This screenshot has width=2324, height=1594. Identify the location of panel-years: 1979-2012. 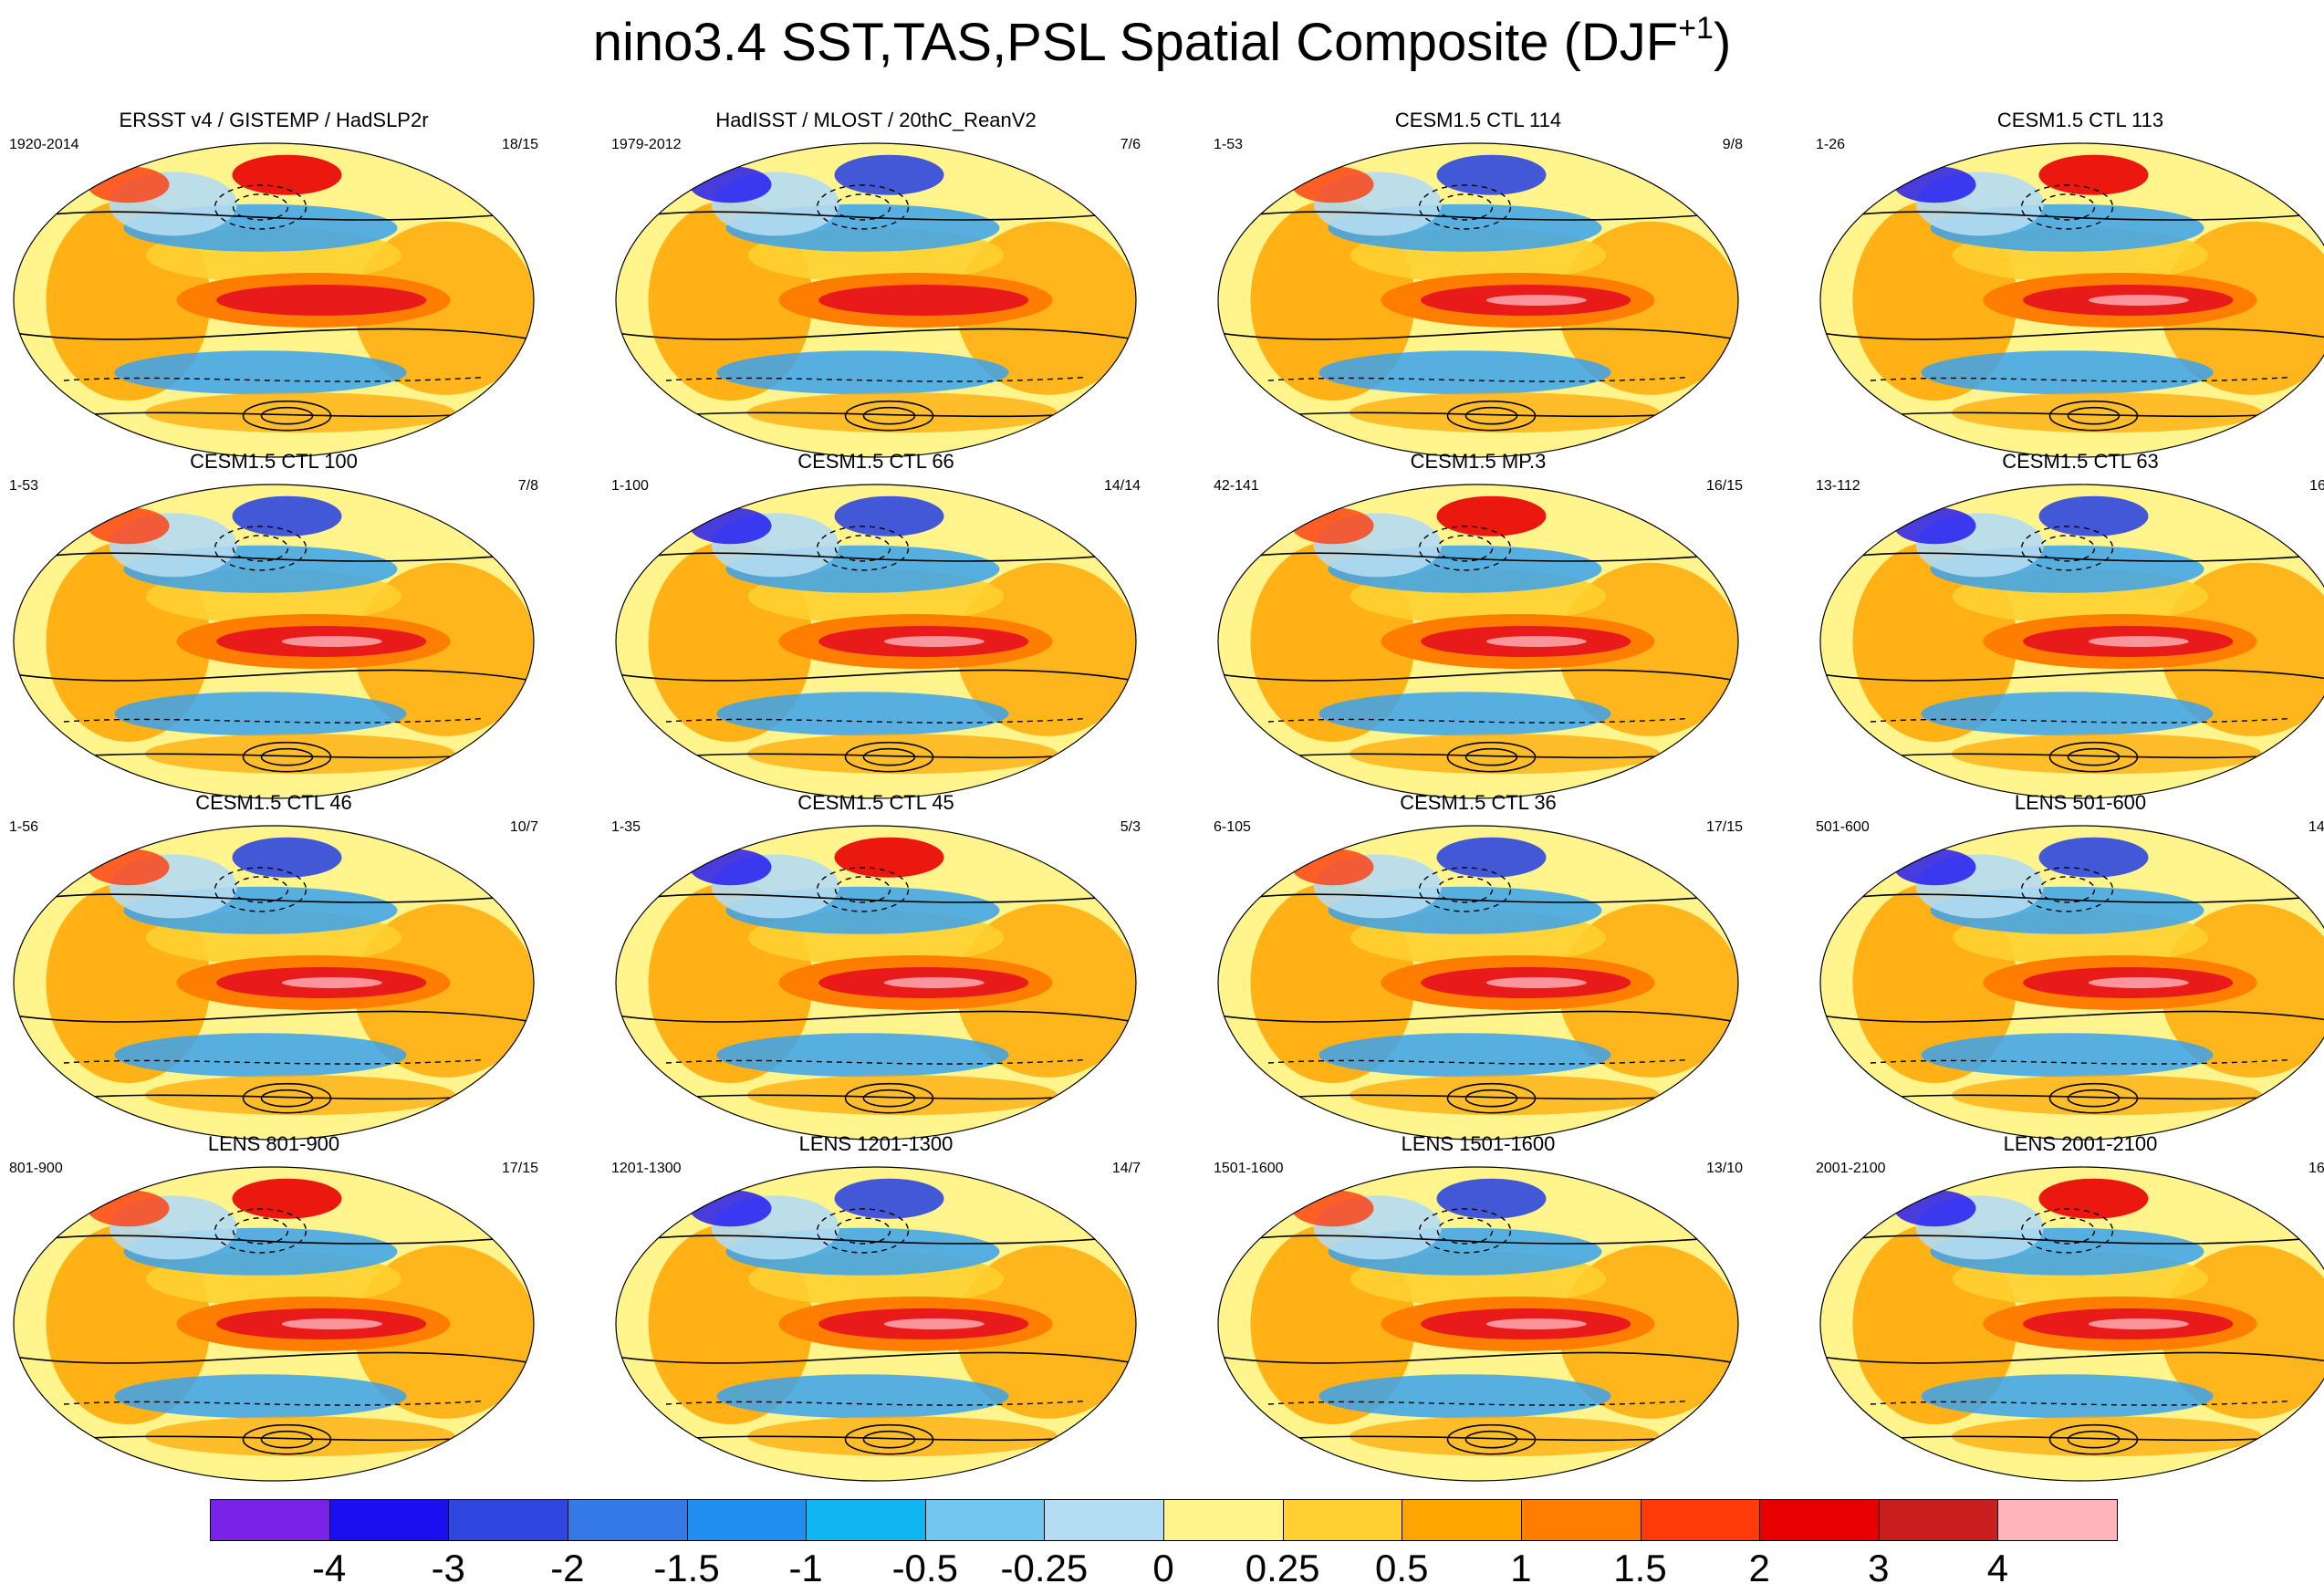
(646, 144).